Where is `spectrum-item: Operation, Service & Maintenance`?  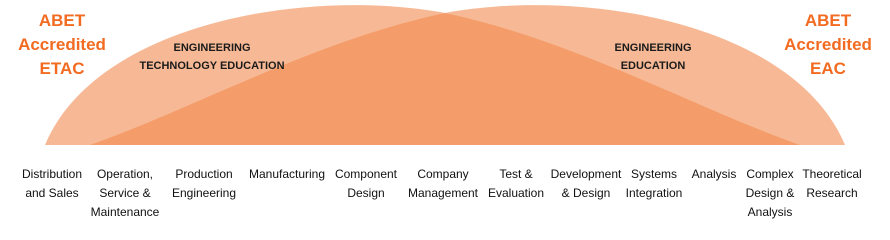 spectrum-item: Operation, Service & Maintenance is located at coordinates (125, 193).